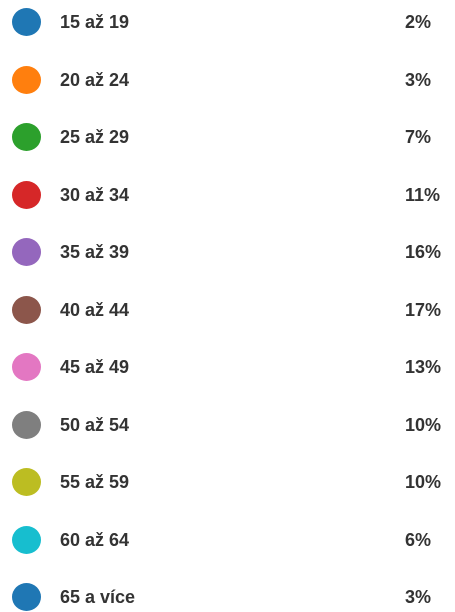  What do you see at coordinates (98, 597) in the screenshot?
I see `legend-label: 65 a více` at bounding box center [98, 597].